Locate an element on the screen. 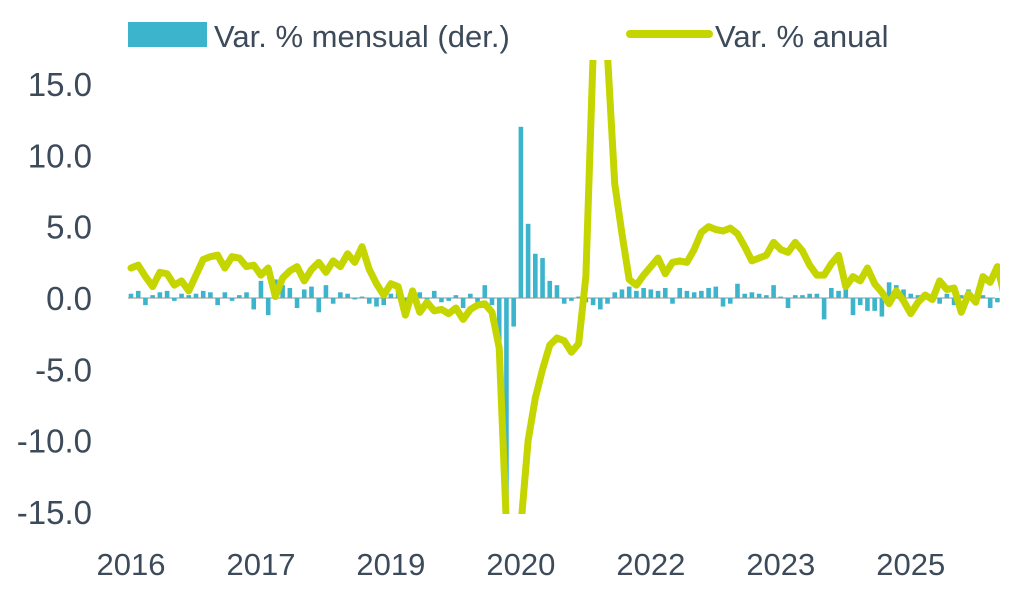 This screenshot has height=590, width=1024. y-tick-label: 5.0 is located at coordinates (69, 227).